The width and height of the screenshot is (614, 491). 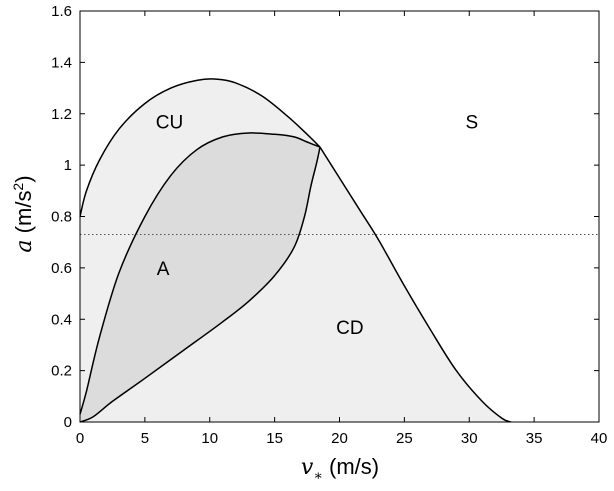 I want to click on x-tick-label: 15, so click(x=274, y=438).